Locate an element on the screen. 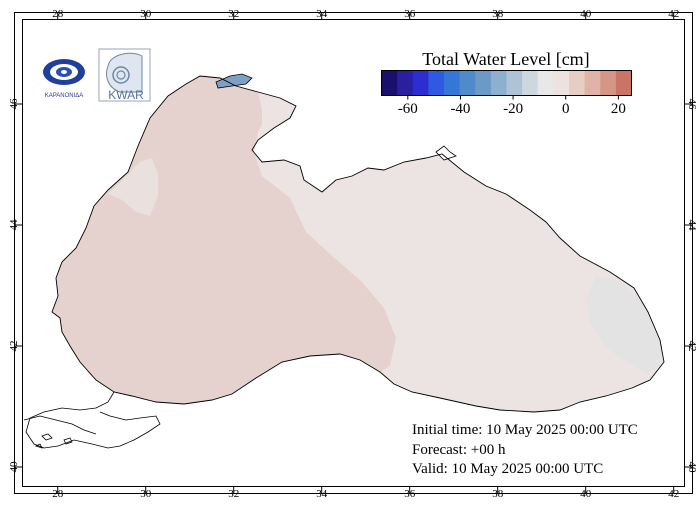  colorbar-outline is located at coordinates (506, 83).